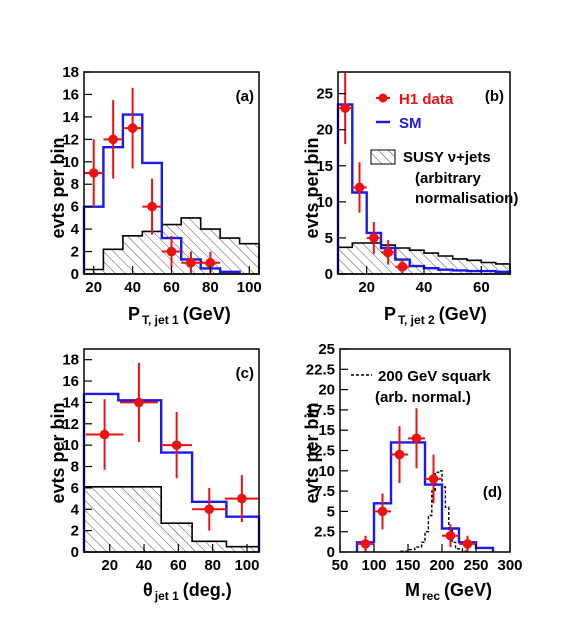 Image resolution: width=567 pixels, height=624 pixels. Describe the element at coordinates (424, 287) in the screenshot. I see `panel-b-xtick-label-1: 40` at that location.